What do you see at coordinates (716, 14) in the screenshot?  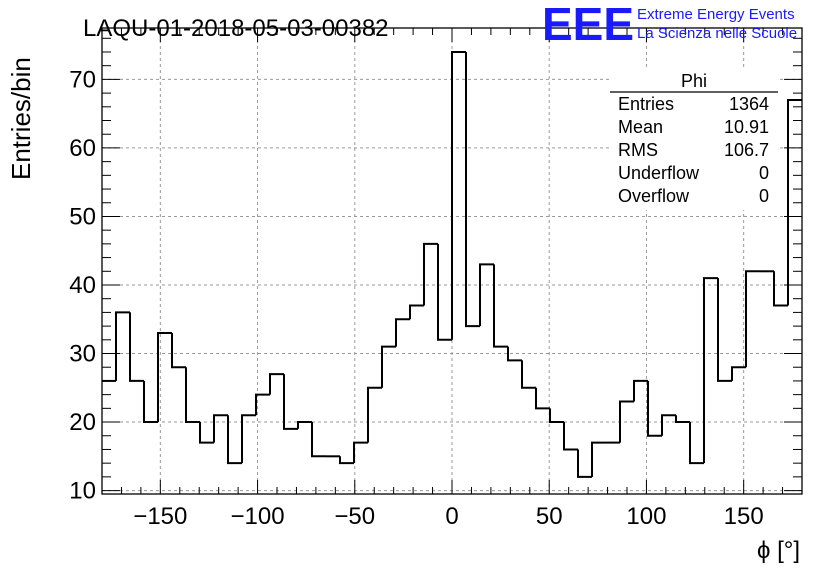 I see `logo-line-1: Extreme Energy Events` at bounding box center [716, 14].